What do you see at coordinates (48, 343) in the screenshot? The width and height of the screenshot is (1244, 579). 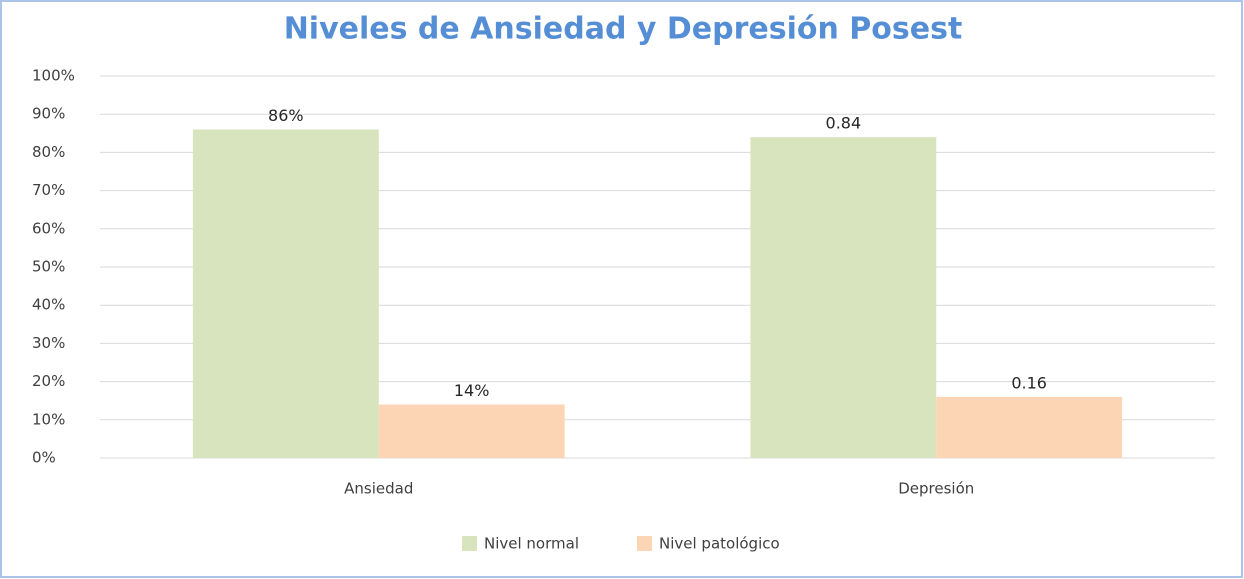 I see `y-tick-label: 30%` at bounding box center [48, 343].